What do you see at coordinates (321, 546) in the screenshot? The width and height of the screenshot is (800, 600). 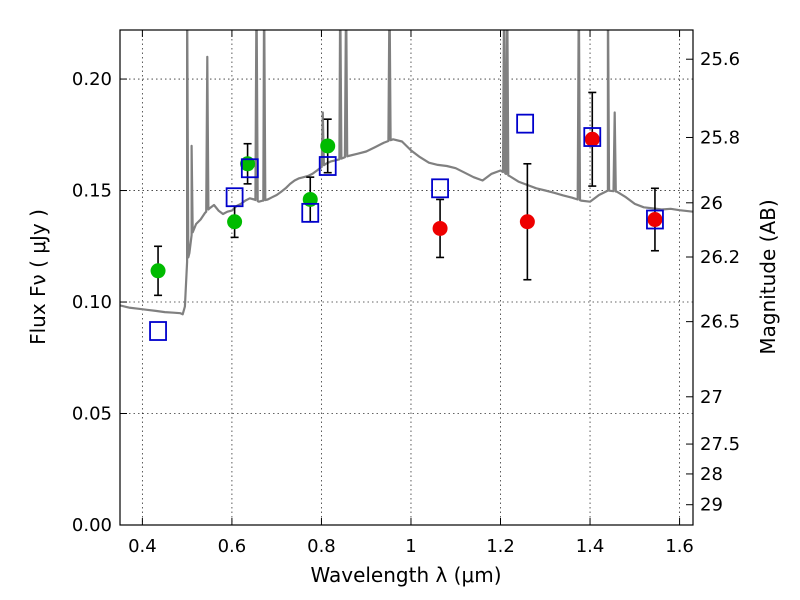 I see `x-tick-label: 0.8` at bounding box center [321, 546].